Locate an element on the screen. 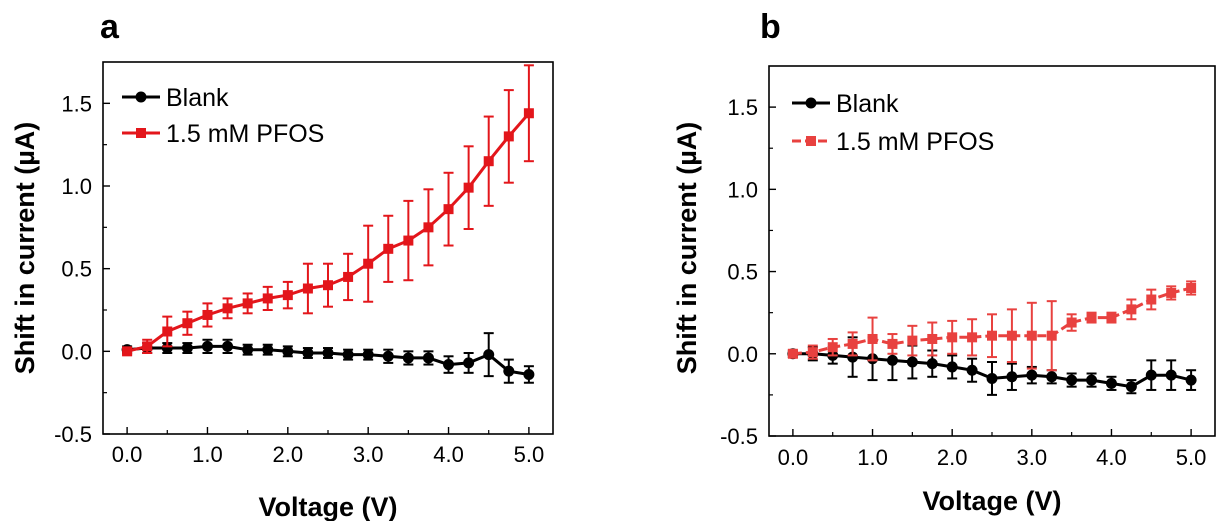 This screenshot has width=1219, height=521. panel-b-legend: Blank 1.5 mM PFOS is located at coordinates (893, 123).